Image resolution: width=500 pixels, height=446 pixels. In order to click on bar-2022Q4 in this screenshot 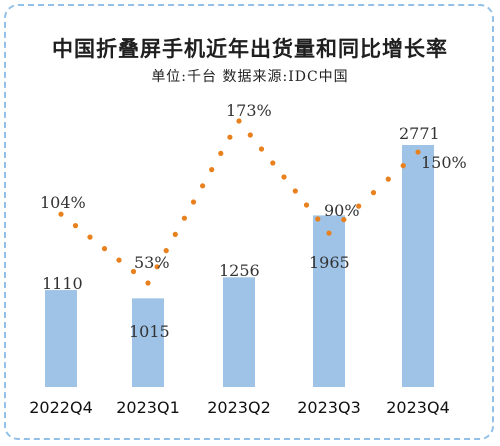, I will do `click(61, 338)`.